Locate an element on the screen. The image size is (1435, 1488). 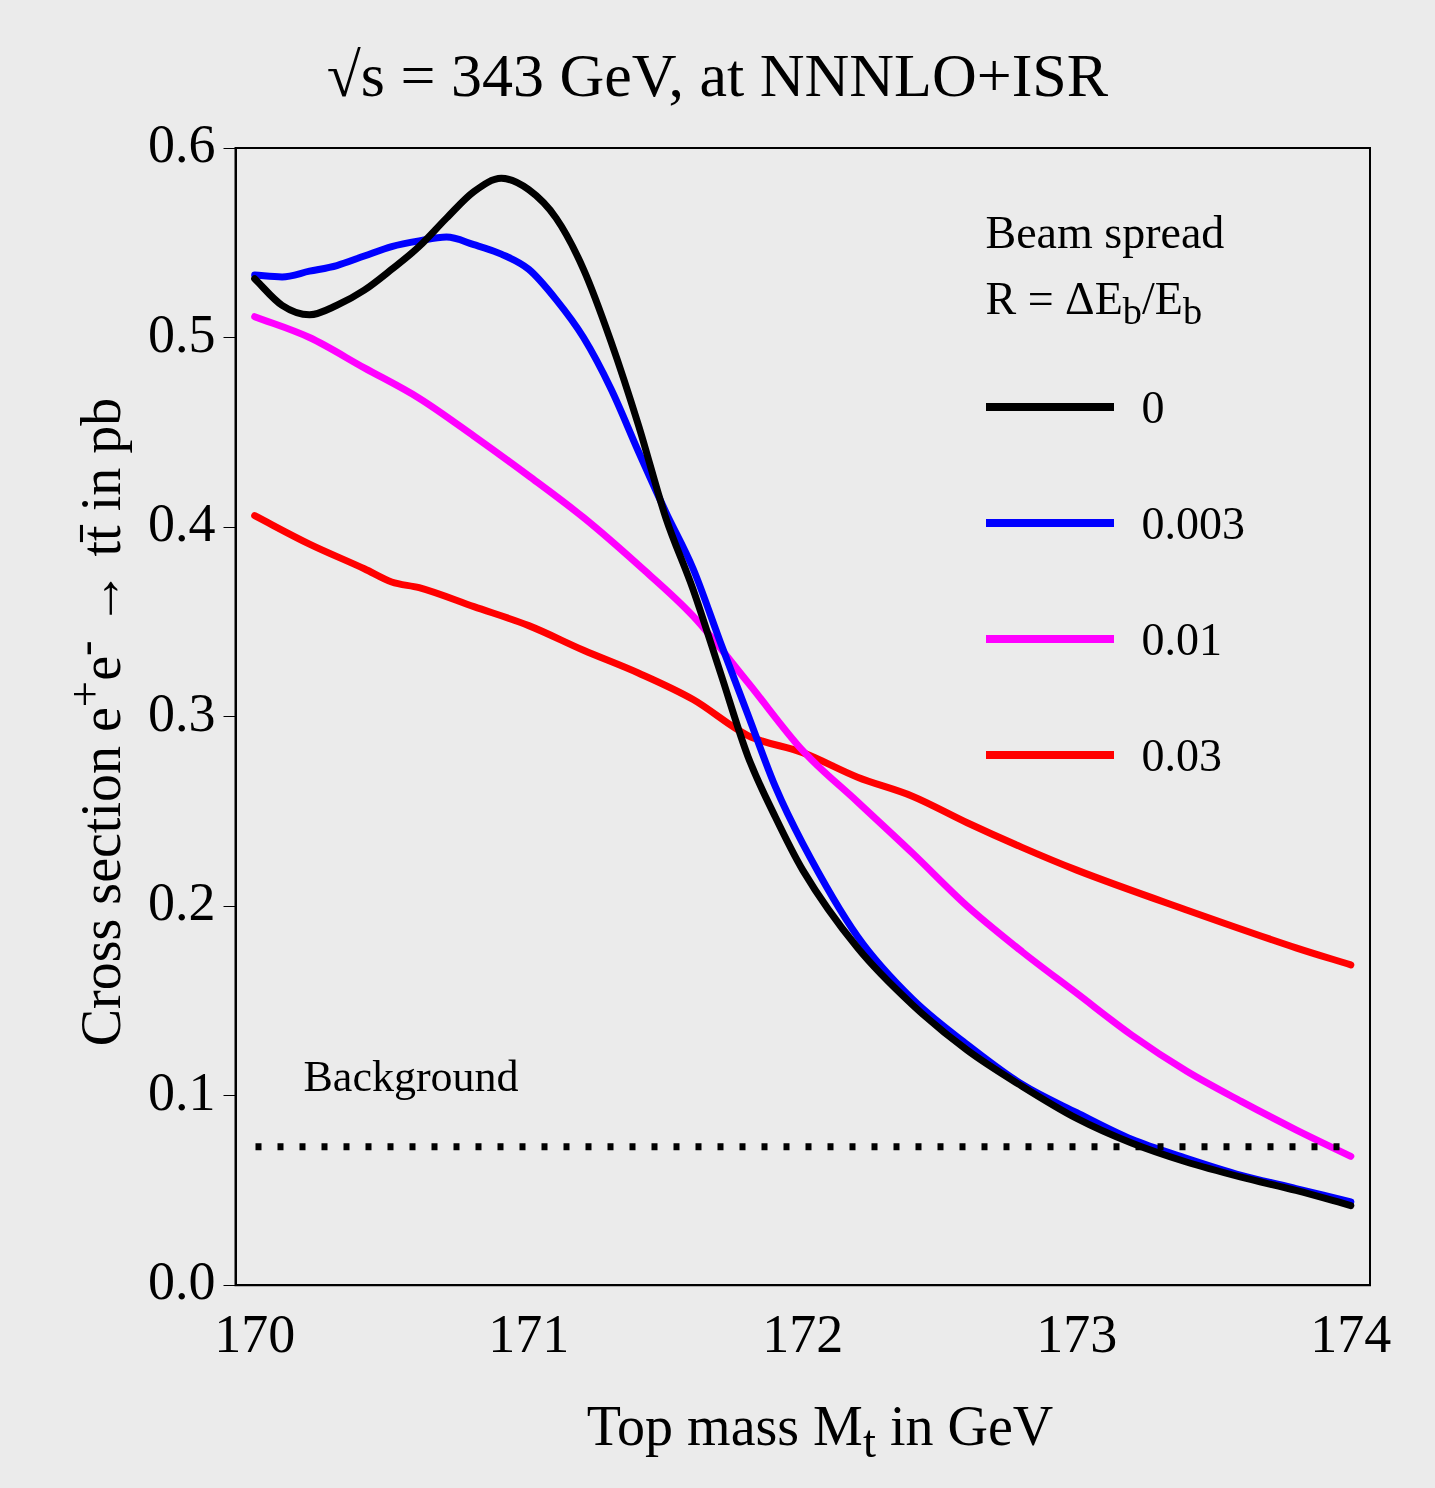
y-tick-label: 0.2 is located at coordinates (182, 902).